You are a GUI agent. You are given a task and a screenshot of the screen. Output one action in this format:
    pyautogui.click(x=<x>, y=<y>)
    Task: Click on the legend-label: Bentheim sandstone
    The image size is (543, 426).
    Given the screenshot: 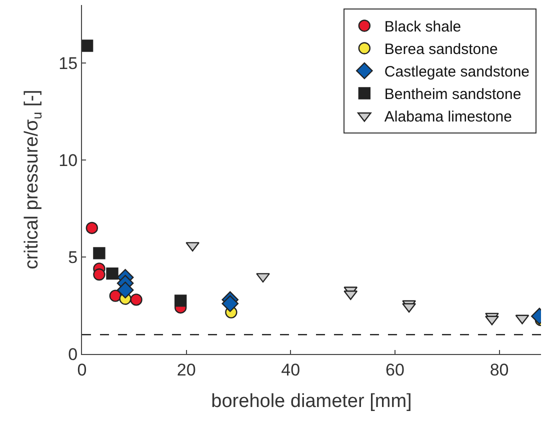 What is the action you would take?
    pyautogui.click(x=453, y=95)
    